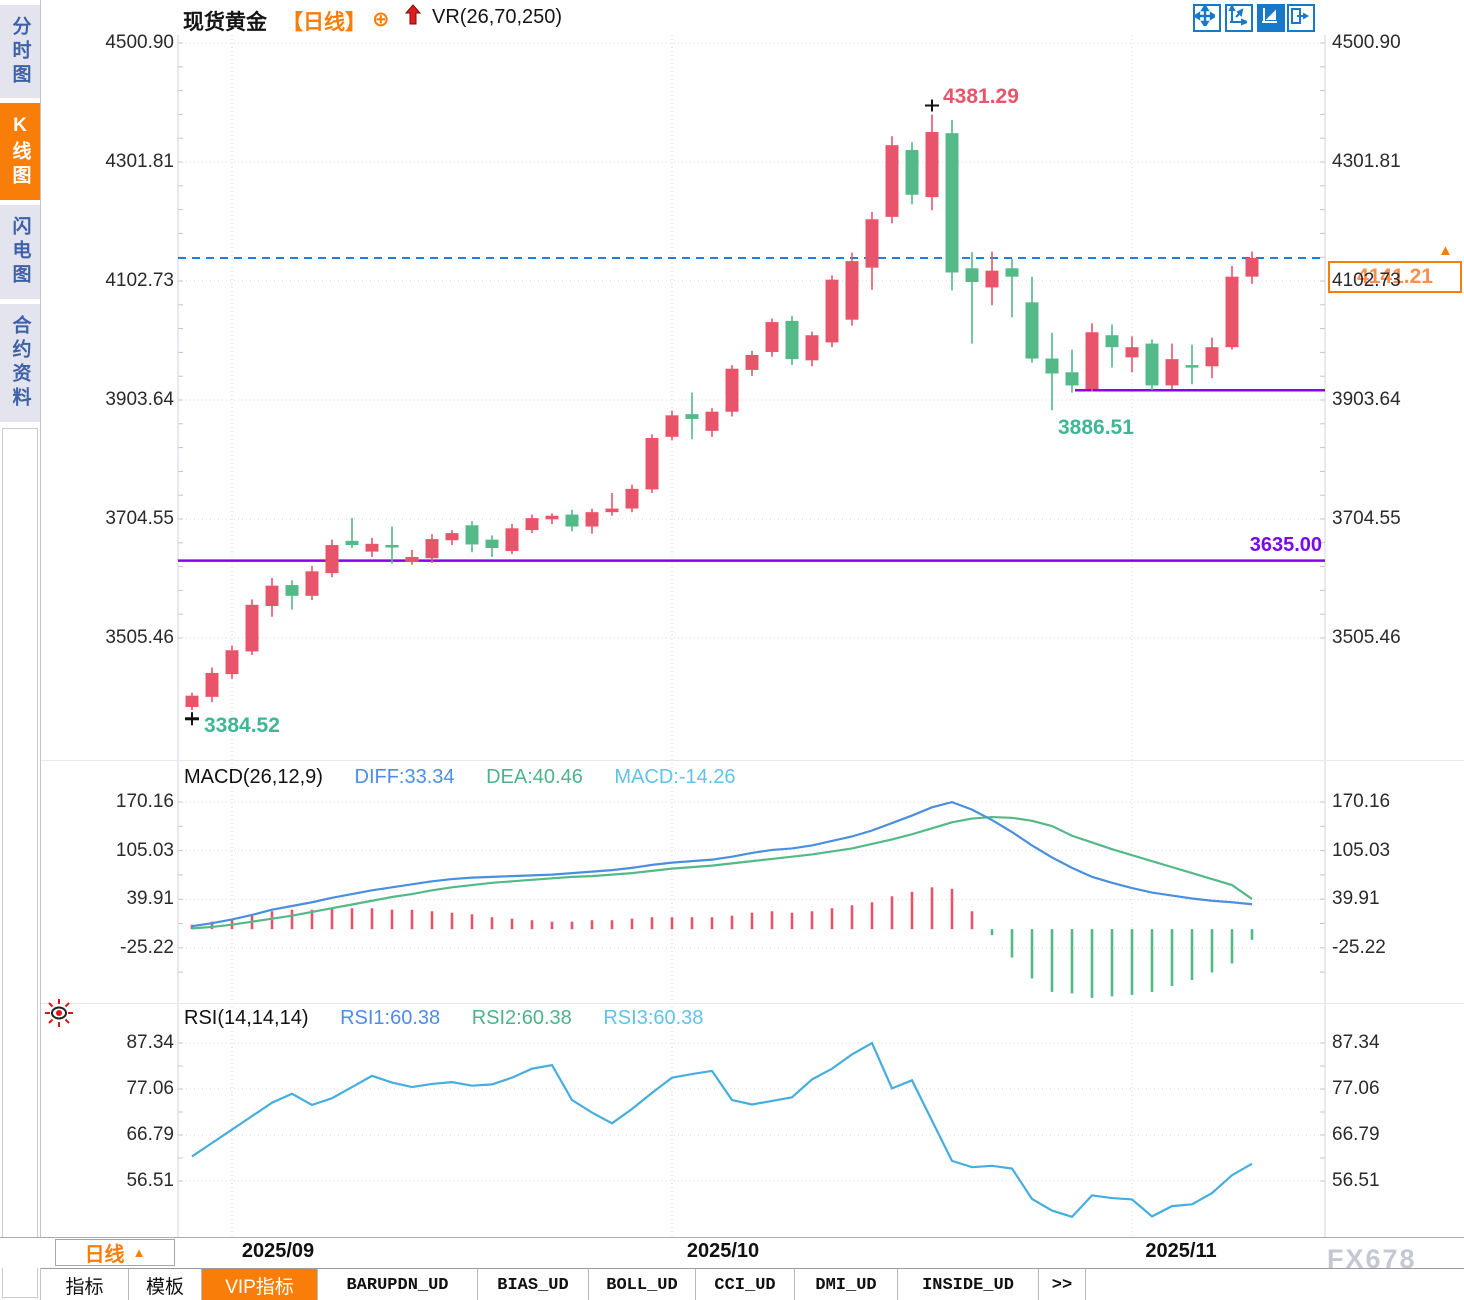 This screenshot has height=1300, width=1464. Describe the element at coordinates (1285, 545) in the screenshot. I see `support-price-label: 3635.00` at that location.